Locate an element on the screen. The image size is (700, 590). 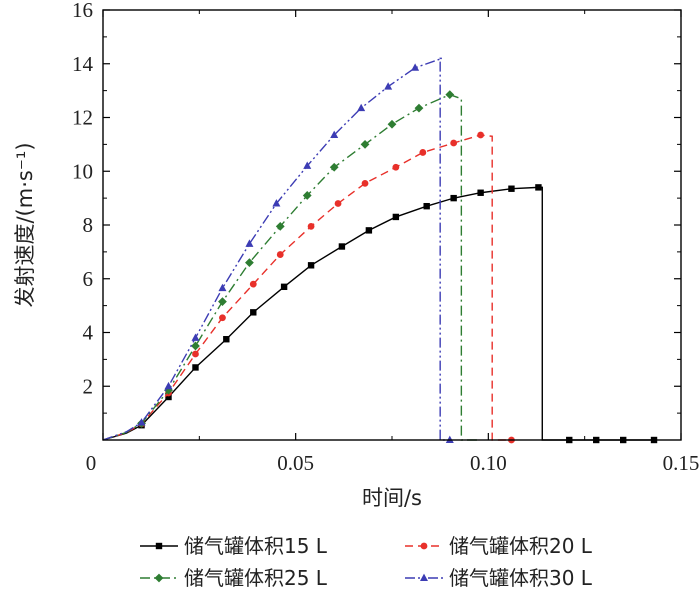
legend-label: 储气罐体积30 L is located at coordinates (521, 578).